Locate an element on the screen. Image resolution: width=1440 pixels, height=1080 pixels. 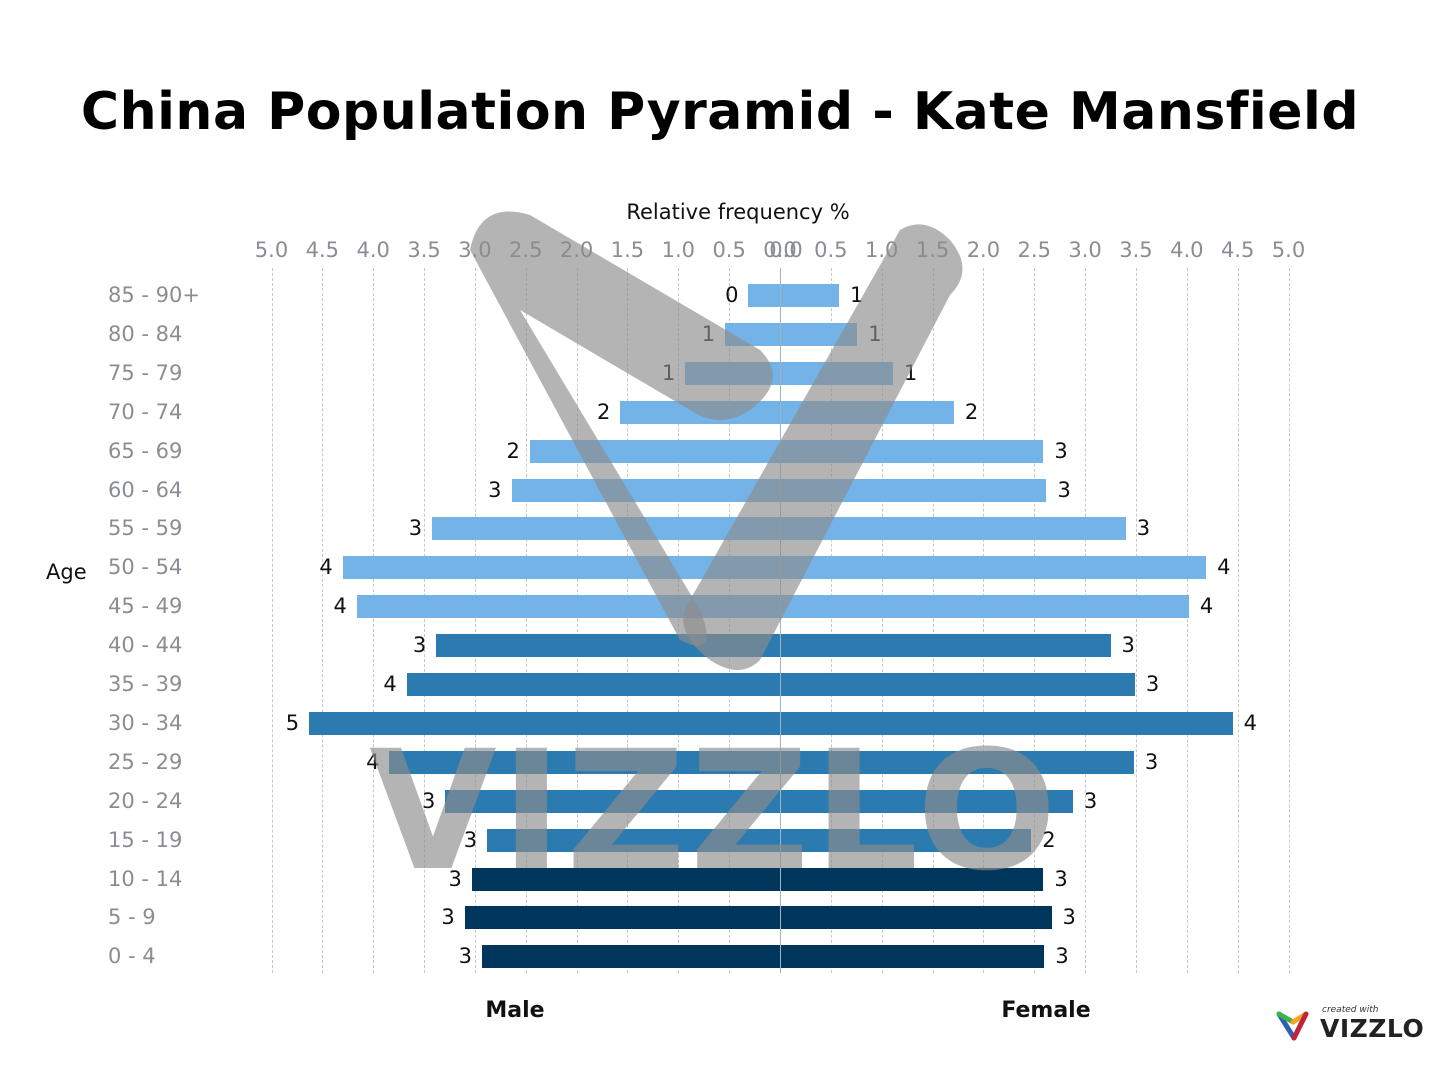
age-label: 45 - 49 is located at coordinates (145, 606).